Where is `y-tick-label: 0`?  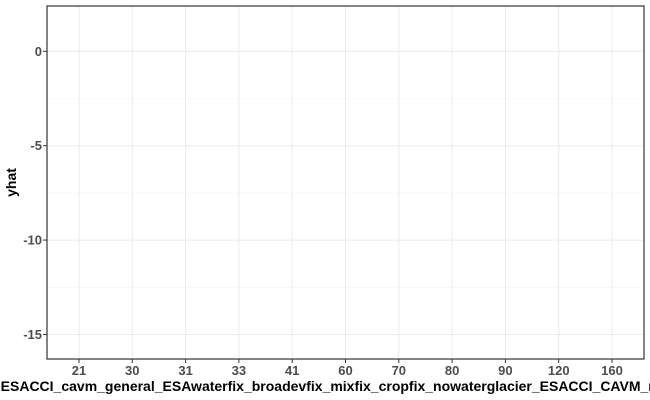
y-tick-label: 0 is located at coordinates (38, 51).